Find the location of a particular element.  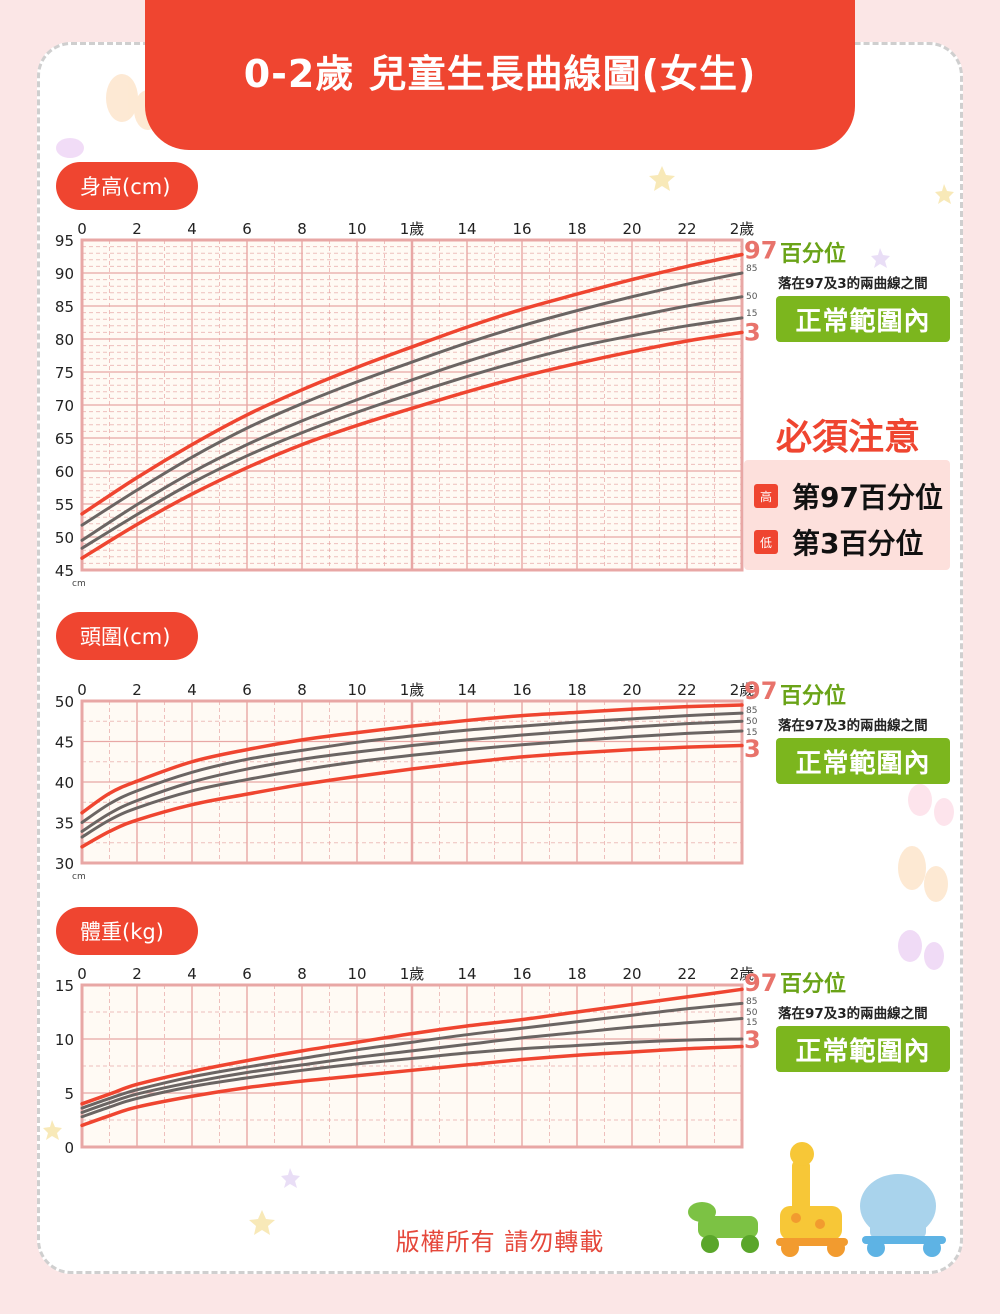

normal-range-badge-head: 正常範圍內 is located at coordinates (863, 761).